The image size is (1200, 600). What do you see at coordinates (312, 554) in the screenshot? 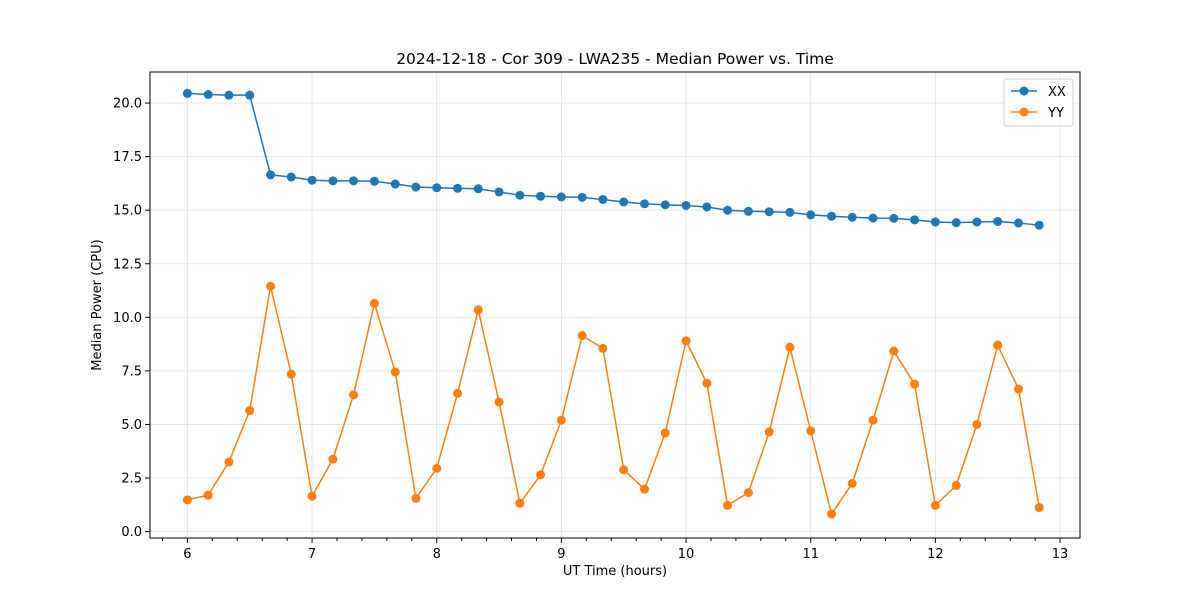
I see `x-tick-label: 7` at bounding box center [312, 554].